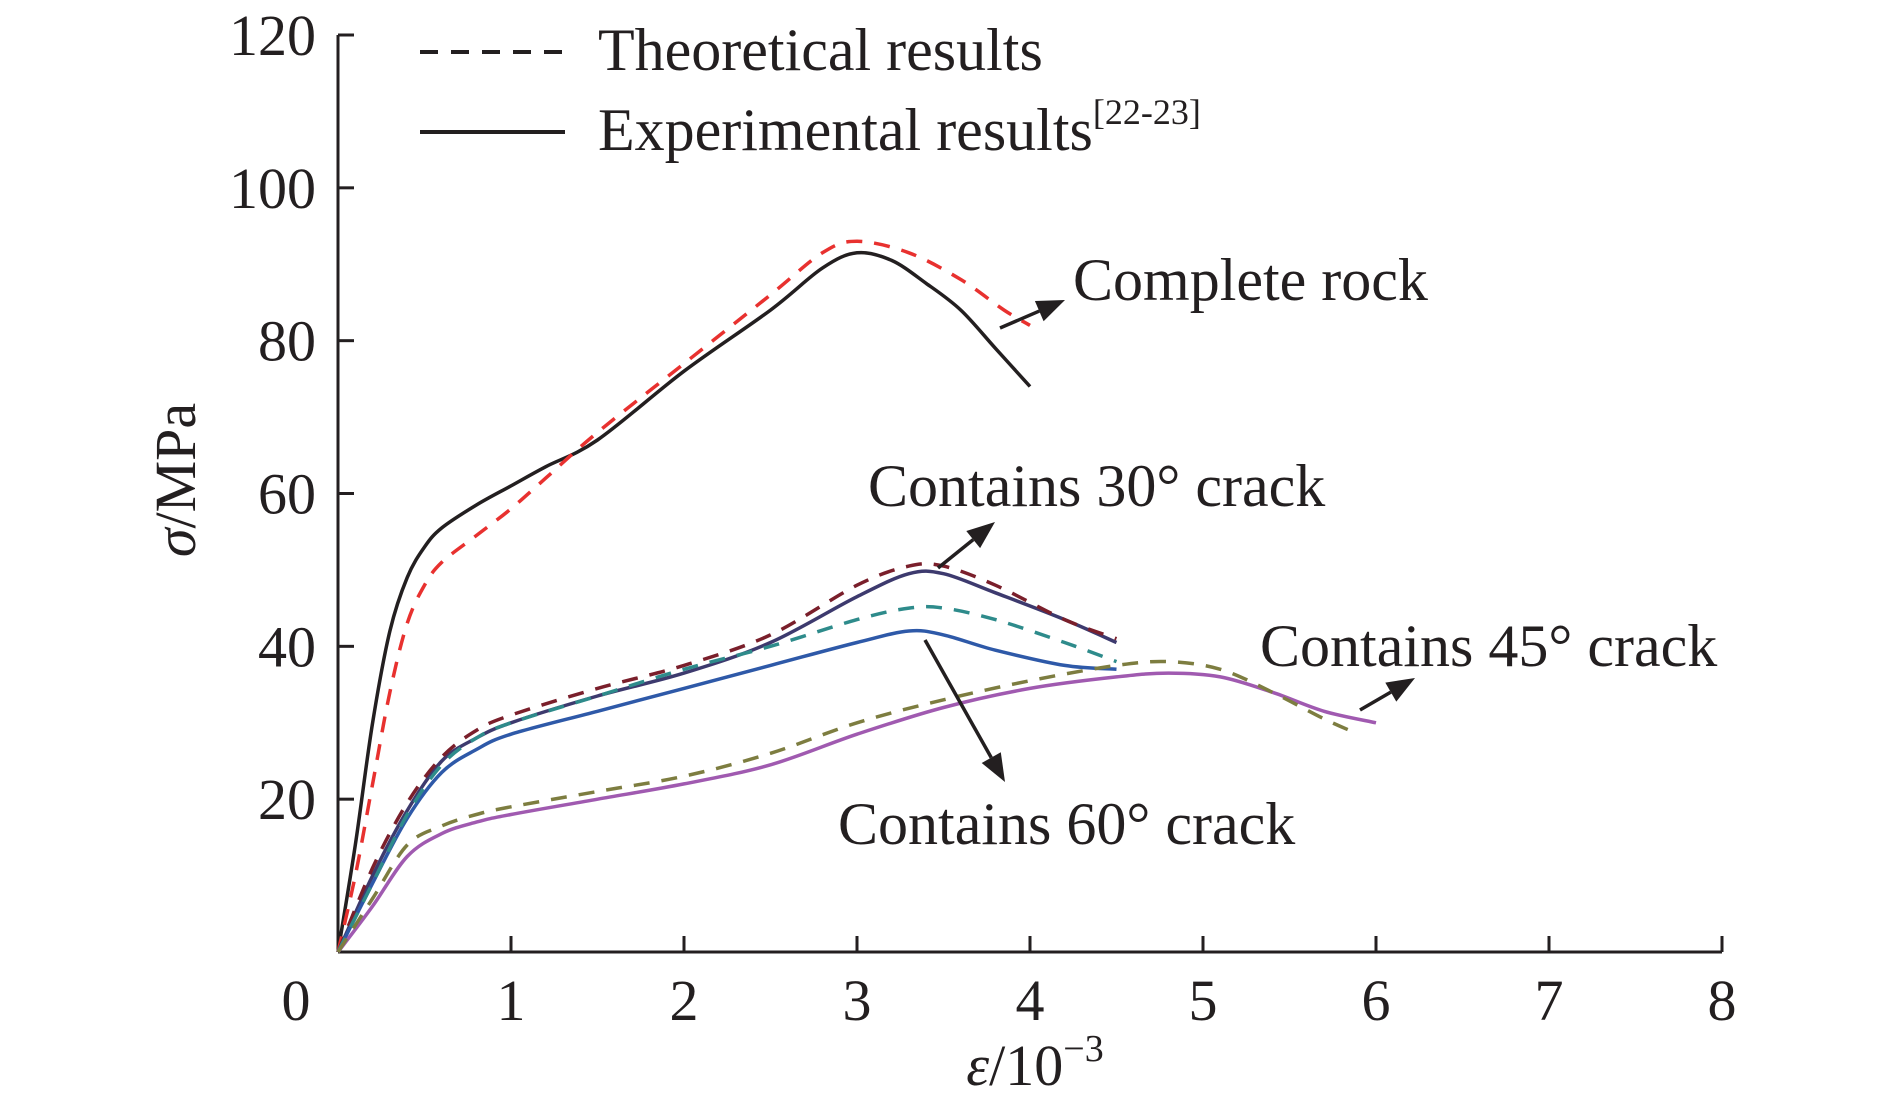 Image resolution: width=1890 pixels, height=1103 pixels. What do you see at coordinates (1019, 319) in the screenshot?
I see `annotation-arrow-line-complete-rock` at bounding box center [1019, 319].